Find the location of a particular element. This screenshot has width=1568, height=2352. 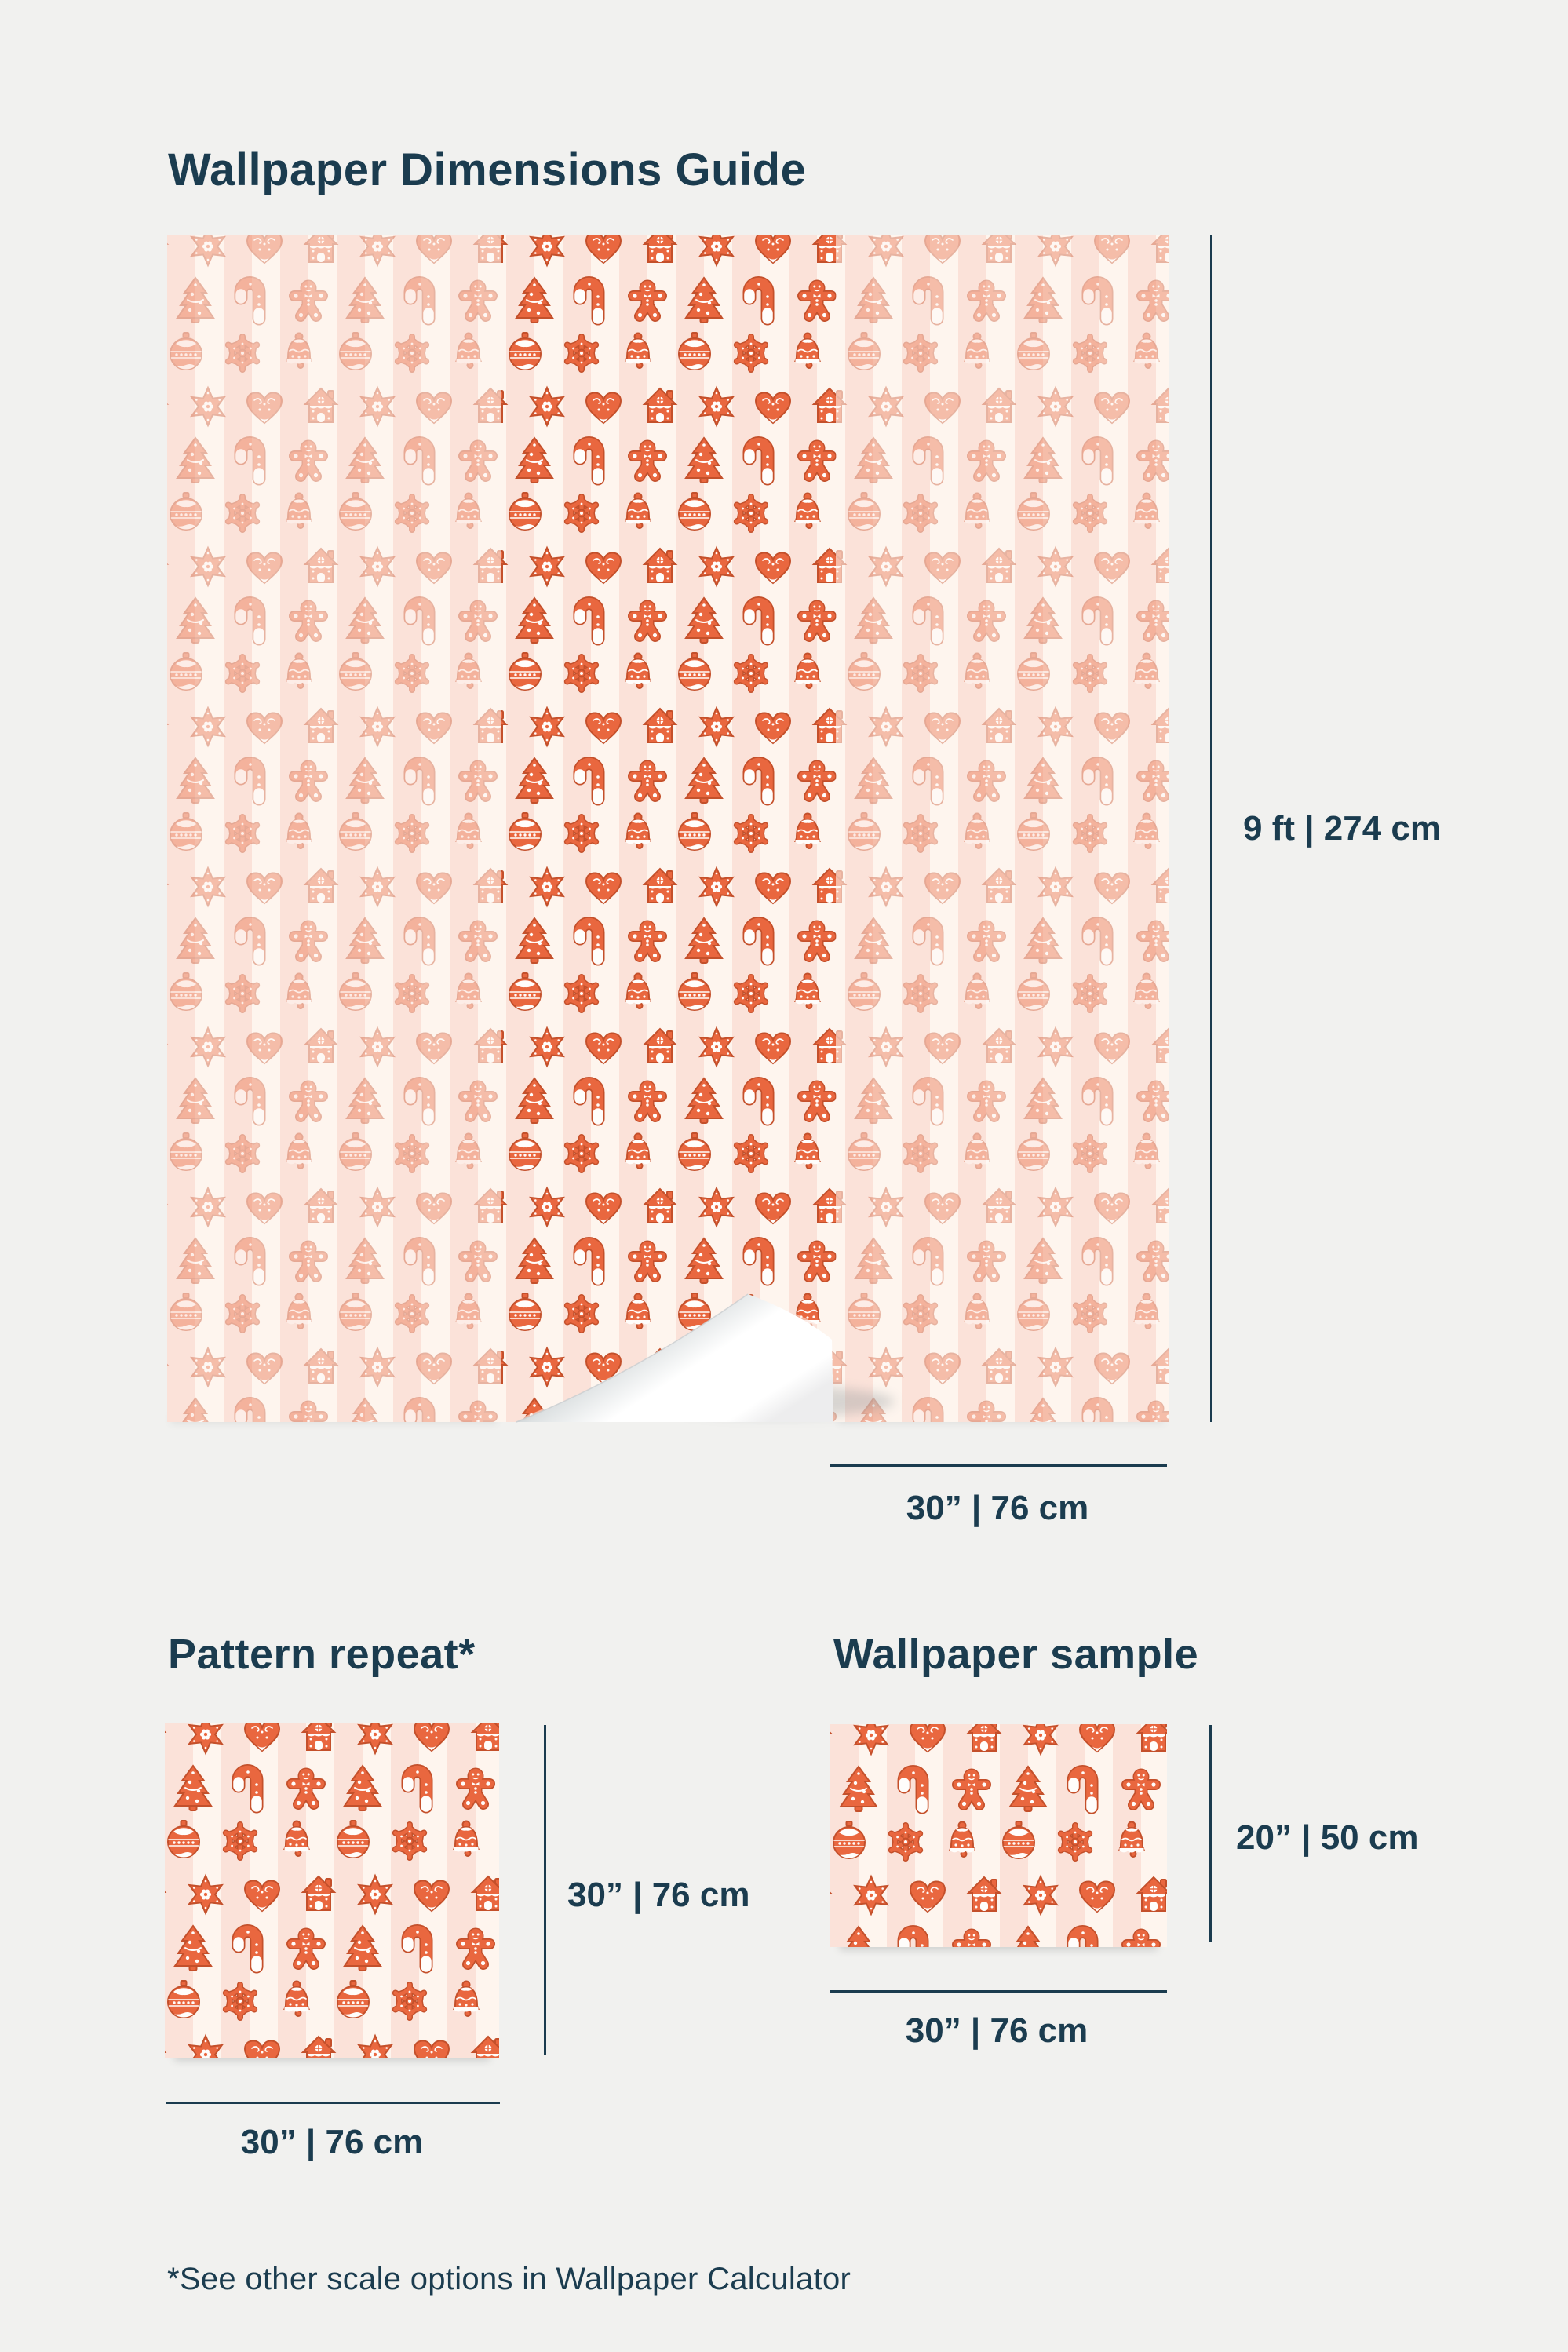

repeat-height-label: 30” | 76 cm is located at coordinates (658, 1895).